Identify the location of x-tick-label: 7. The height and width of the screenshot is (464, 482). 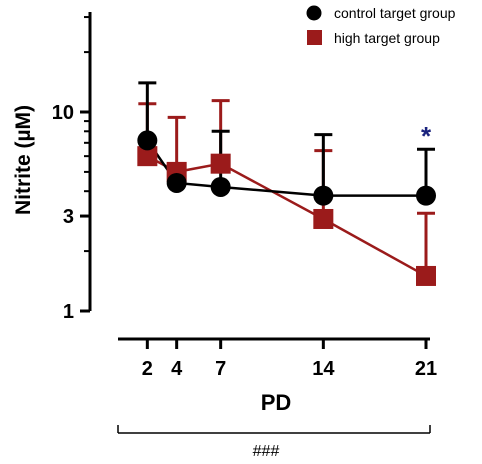
(220, 369).